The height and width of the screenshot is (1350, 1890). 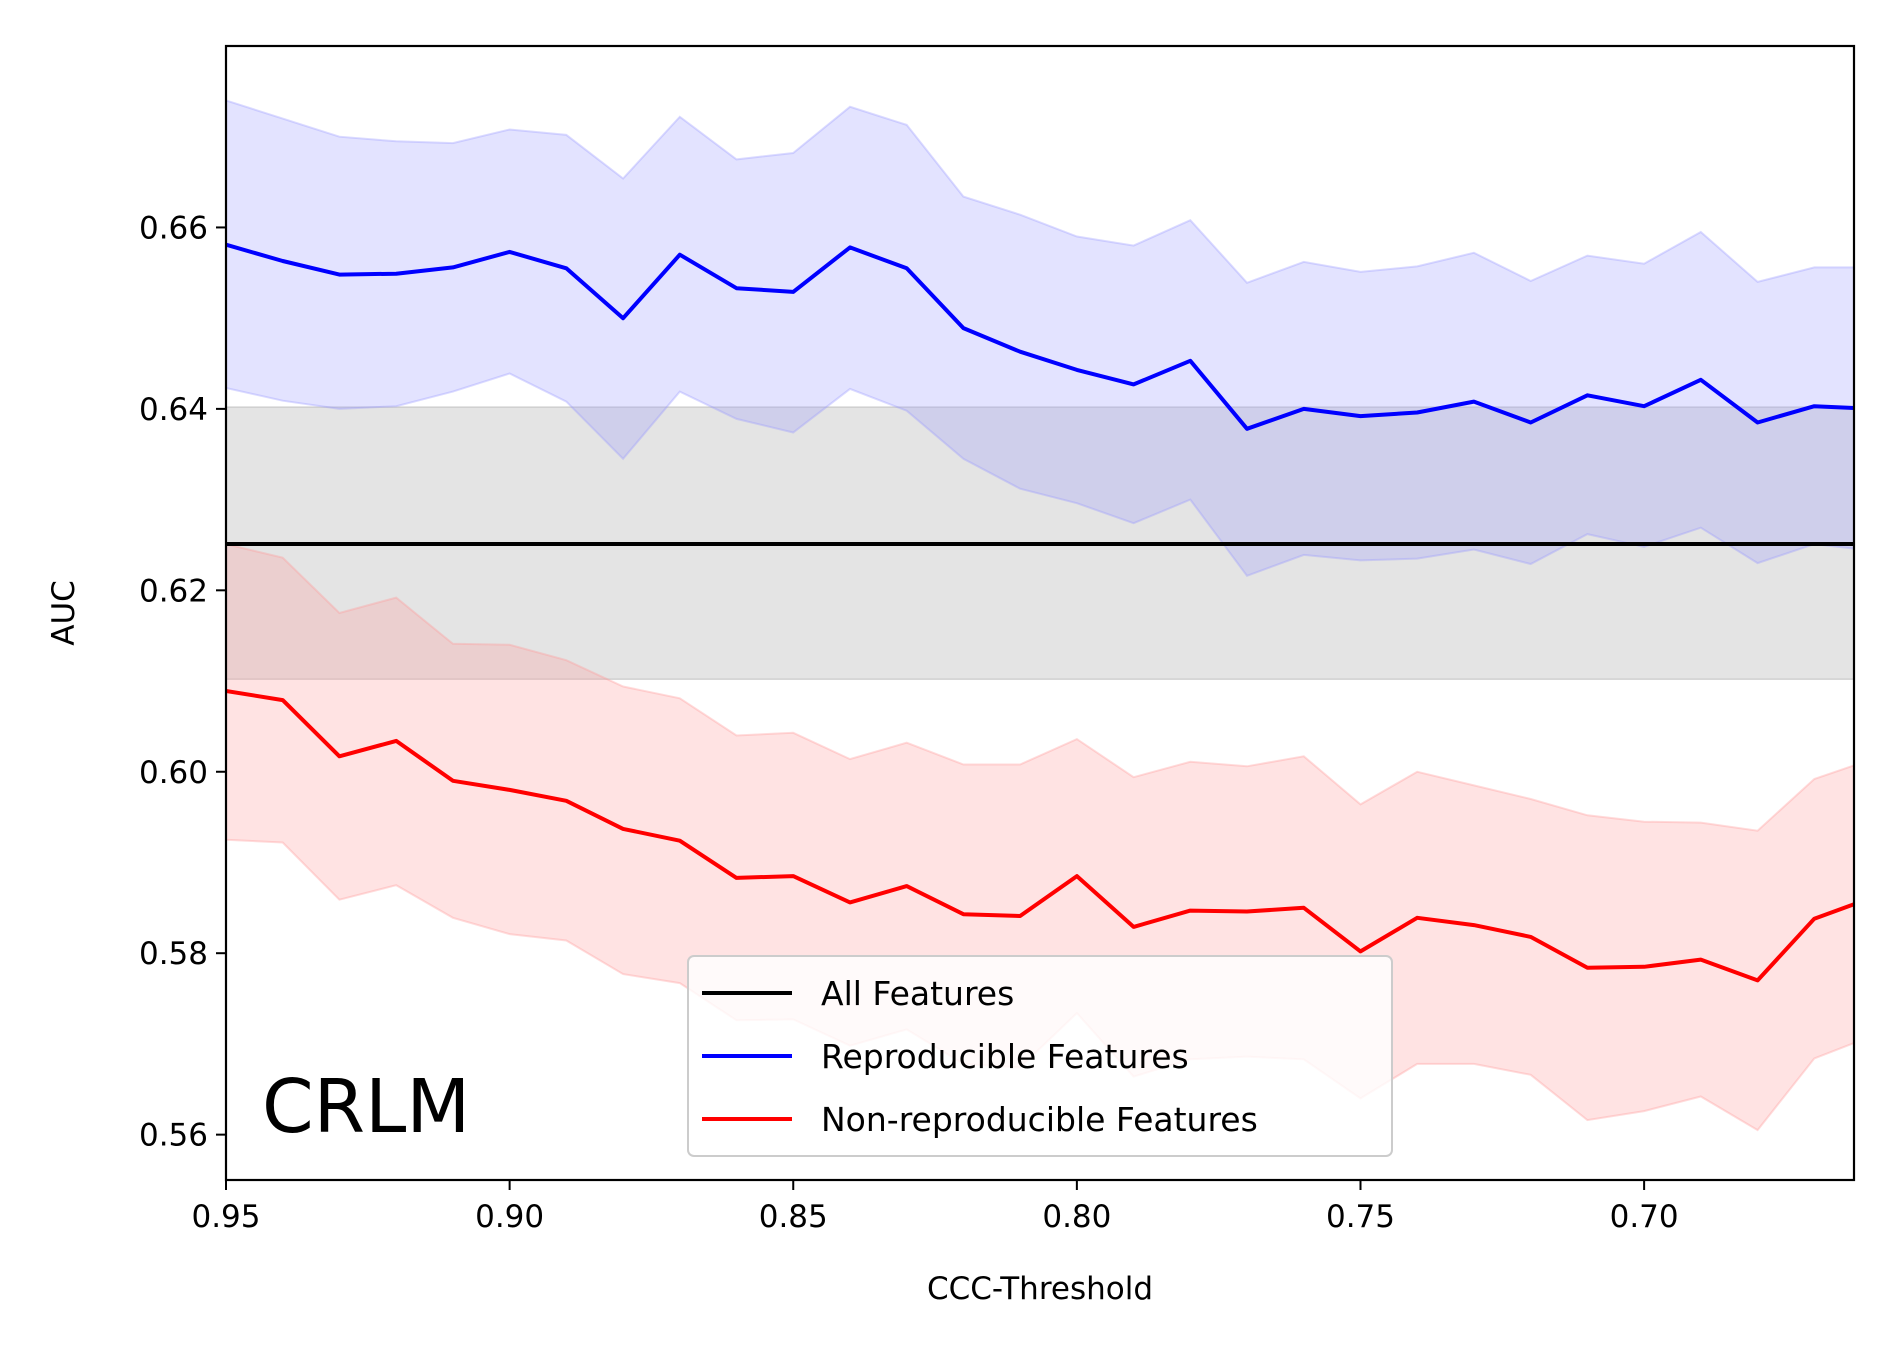 What do you see at coordinates (917, 993) in the screenshot?
I see `legend-label-all-features: All Features` at bounding box center [917, 993].